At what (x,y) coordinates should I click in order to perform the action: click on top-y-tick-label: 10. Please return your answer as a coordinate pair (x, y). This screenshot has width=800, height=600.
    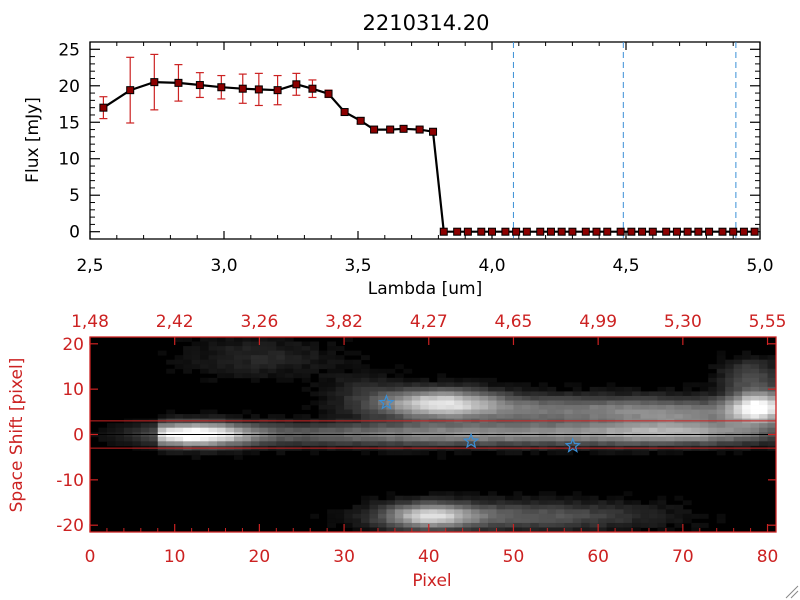
    Looking at the image, I should click on (69, 160).